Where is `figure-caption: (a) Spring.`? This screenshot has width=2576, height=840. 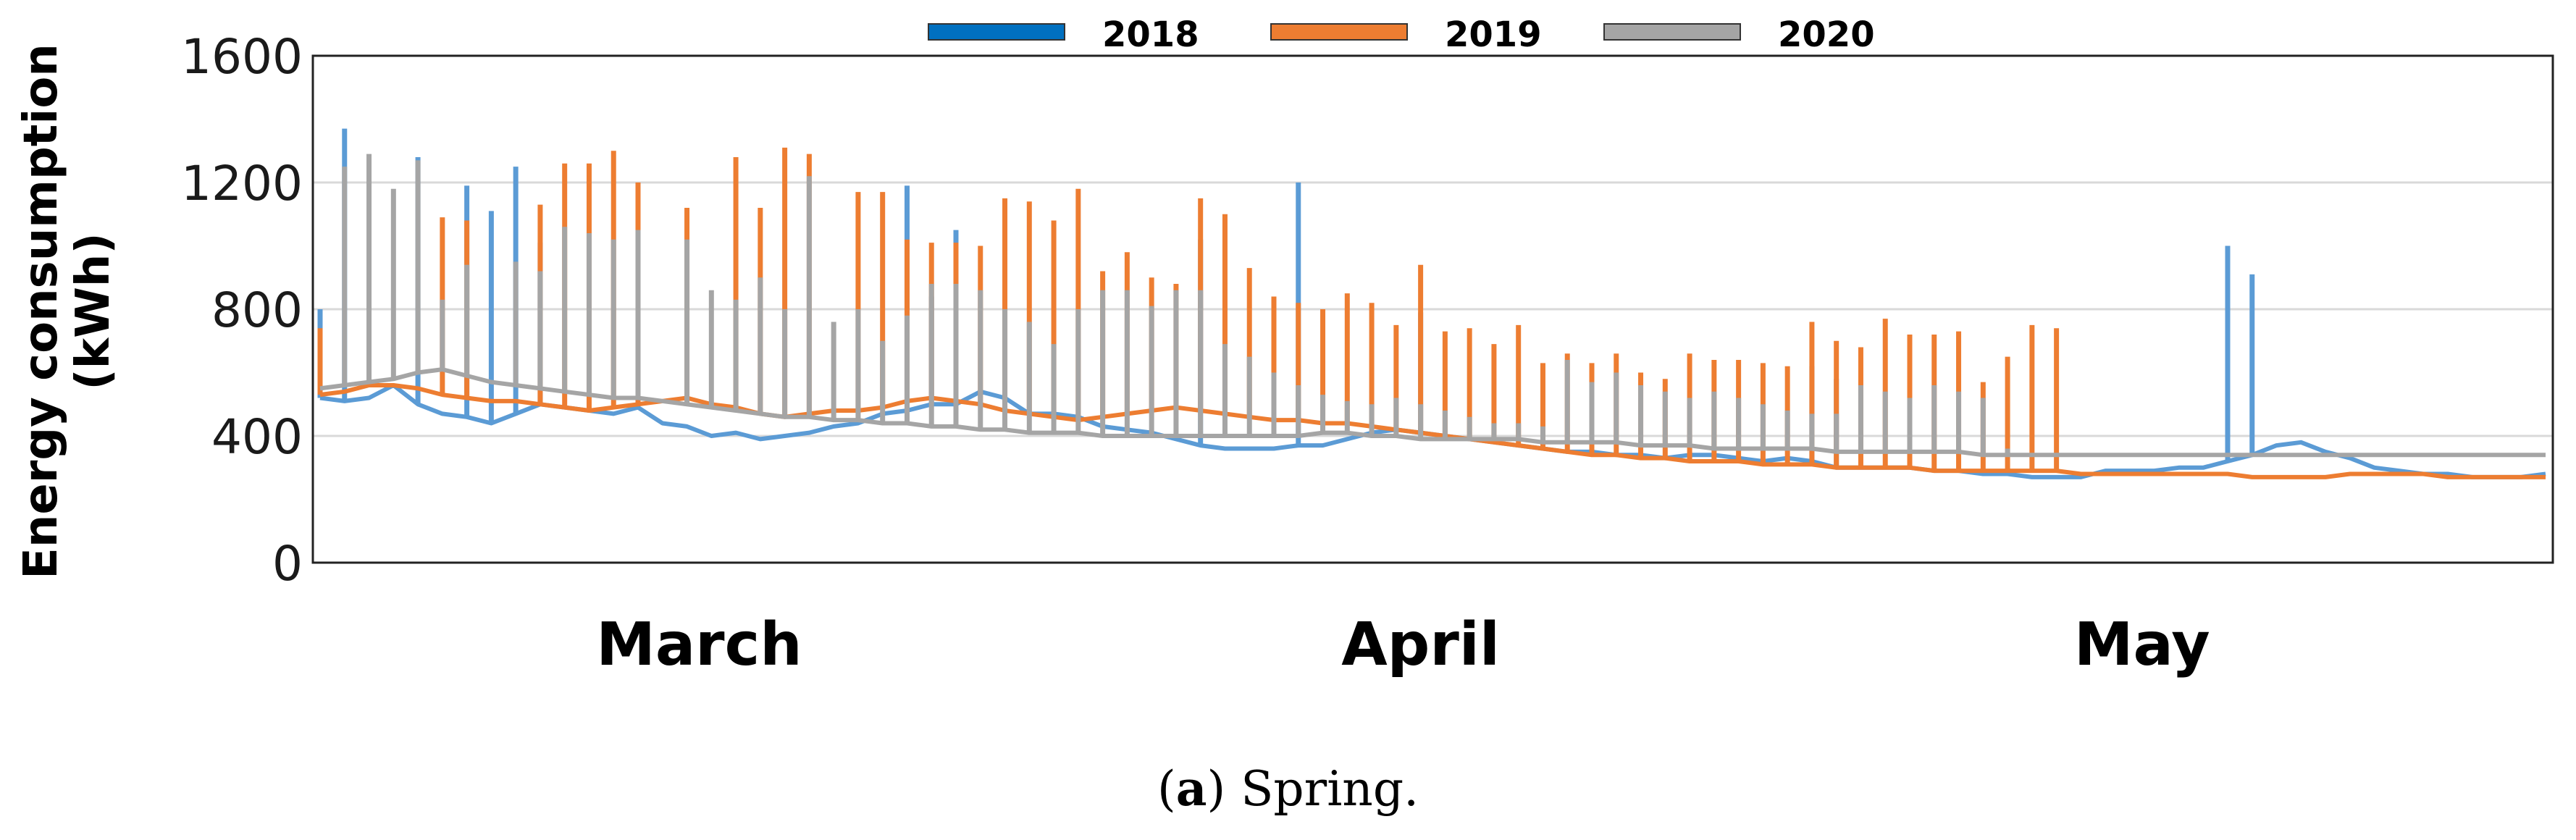 figure-caption: (a) Spring. is located at coordinates (1288, 788).